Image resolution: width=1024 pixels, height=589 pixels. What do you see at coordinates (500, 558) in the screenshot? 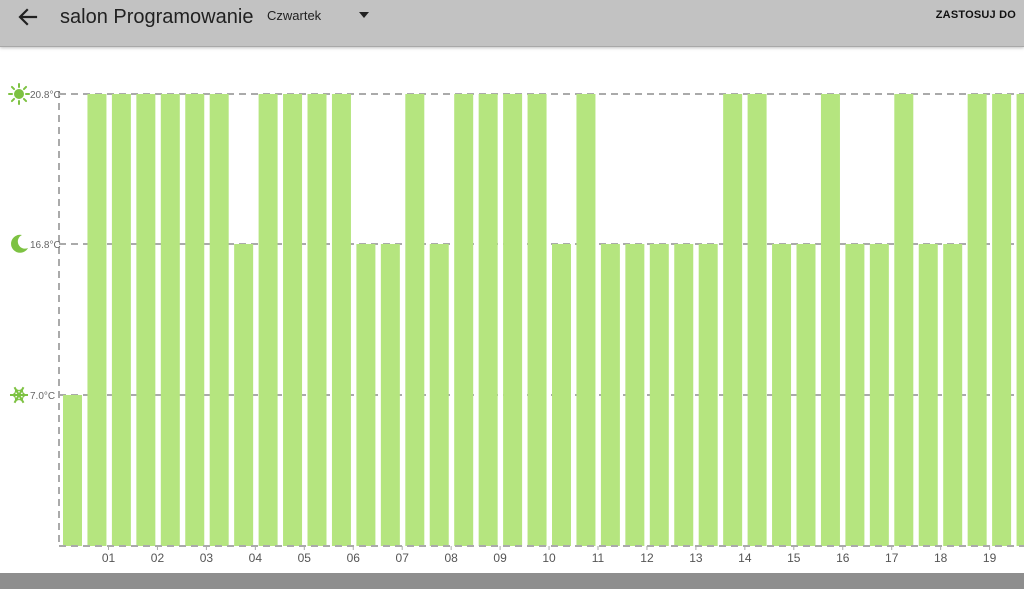
I see `x-tick-label: 09` at bounding box center [500, 558].